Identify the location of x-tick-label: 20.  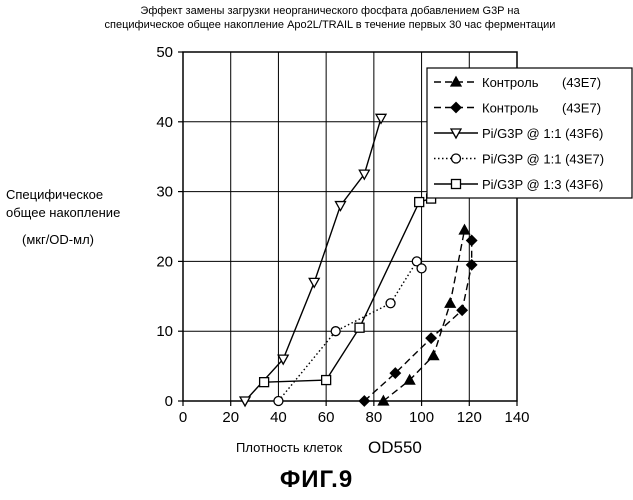
(230, 417).